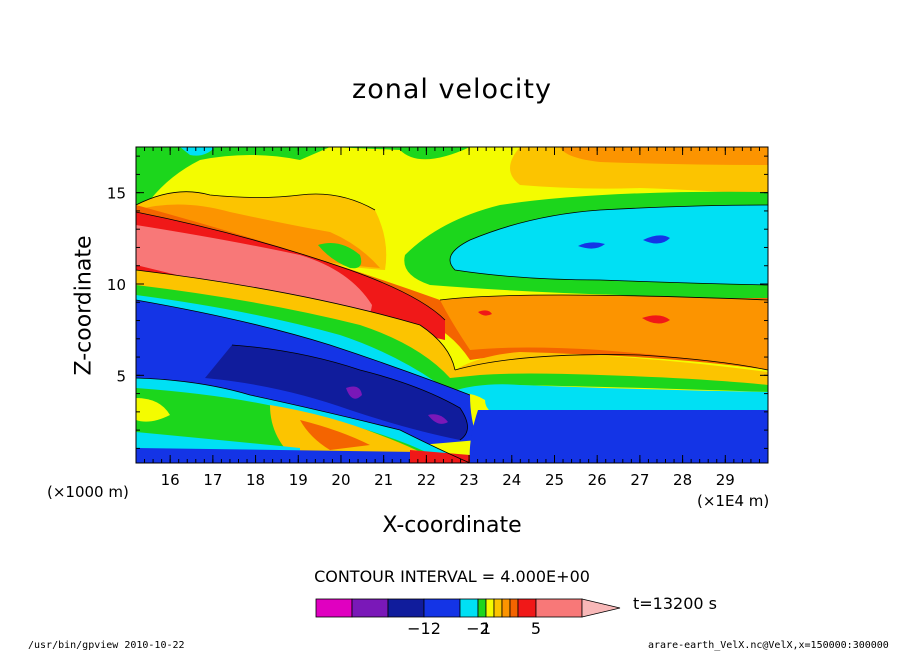 Image resolution: width=904 pixels, height=654 pixels. What do you see at coordinates (255, 480) in the screenshot?
I see `x-tick-label: 18` at bounding box center [255, 480].